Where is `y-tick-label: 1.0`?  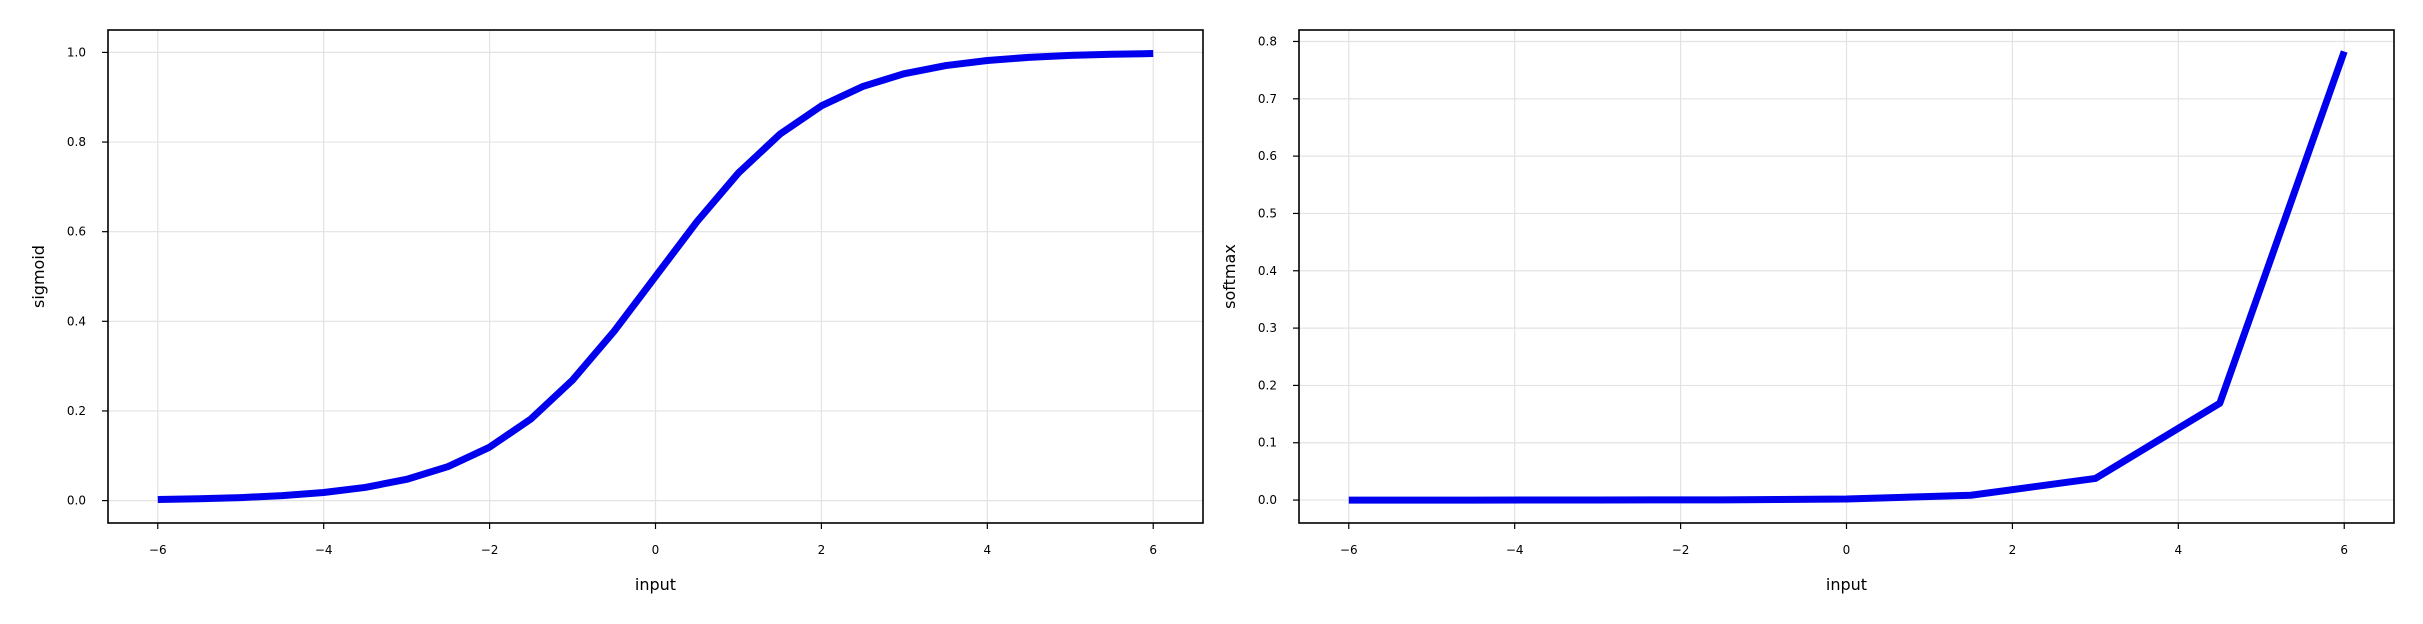
y-tick-label: 1.0 is located at coordinates (76, 52).